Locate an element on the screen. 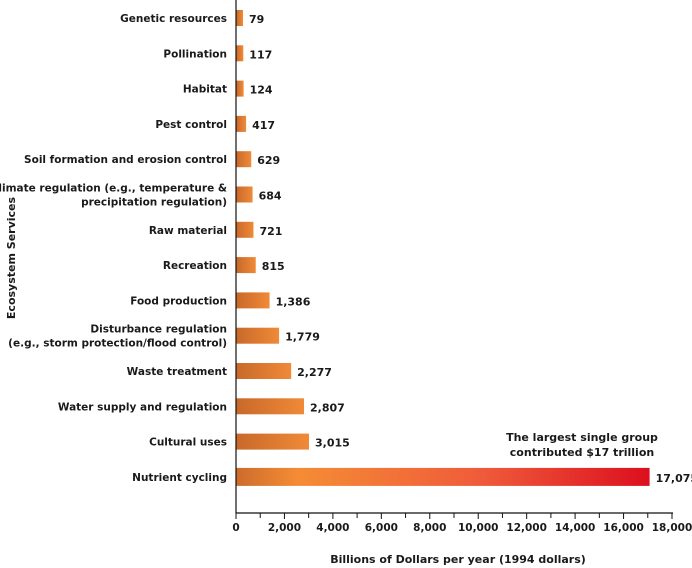 Image resolution: width=692 pixels, height=568 pixels. x-tick-label: 0 is located at coordinates (235, 528).